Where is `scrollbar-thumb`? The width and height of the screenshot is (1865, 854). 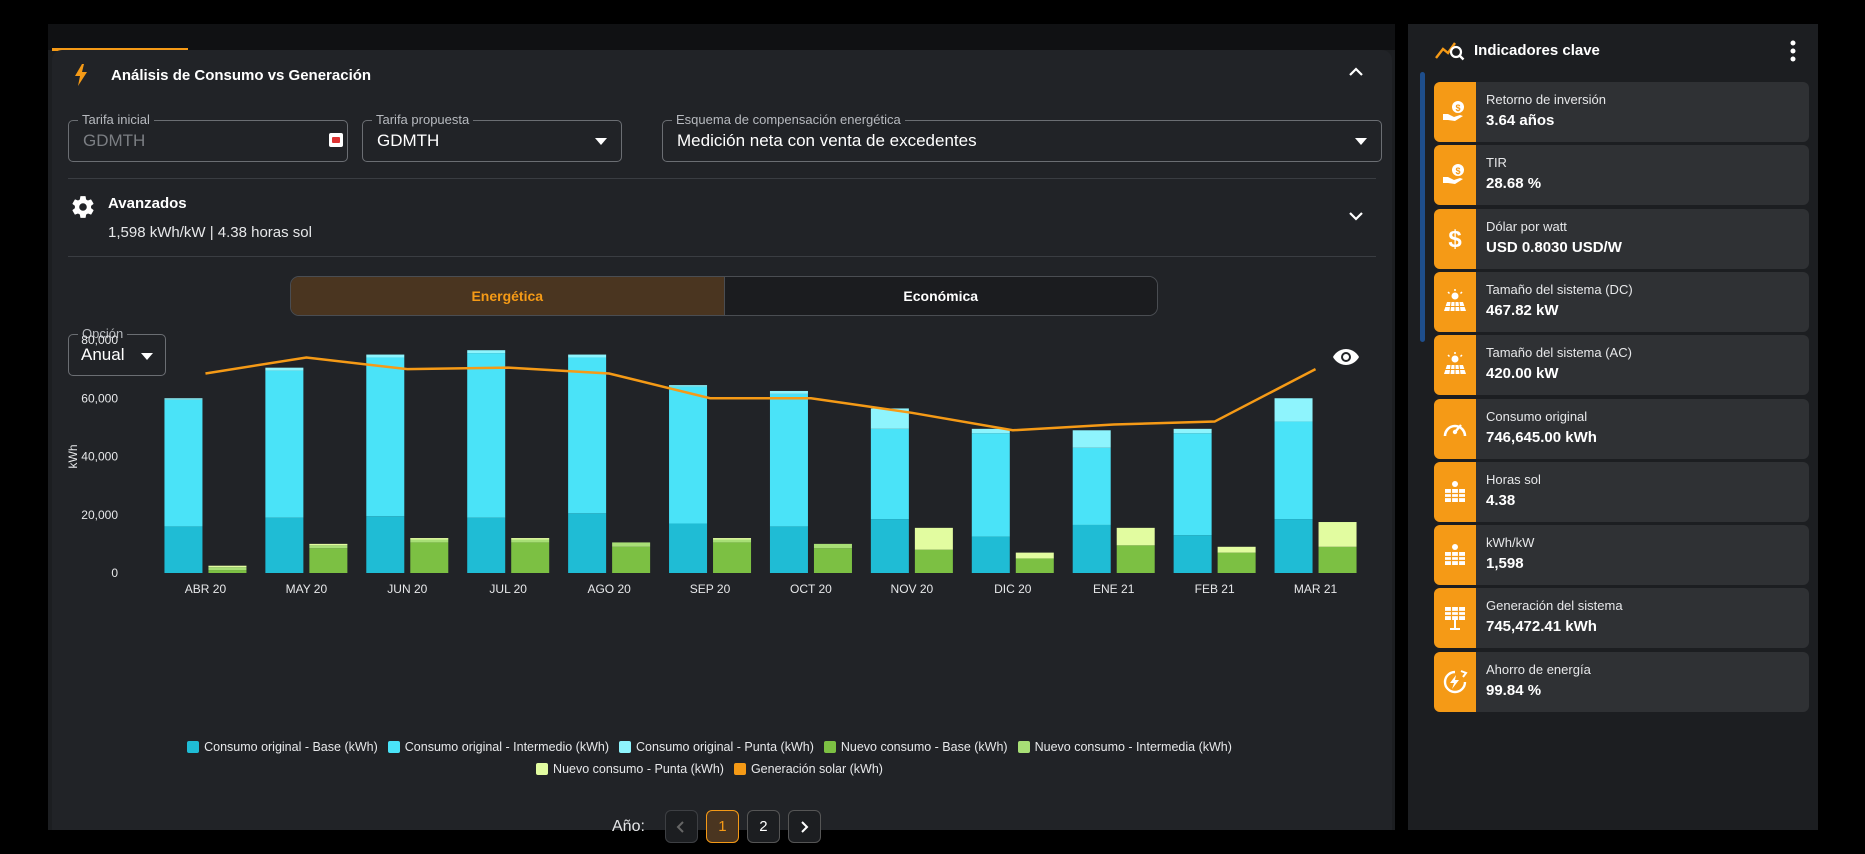
scrollbar-thumb is located at coordinates (1422, 207).